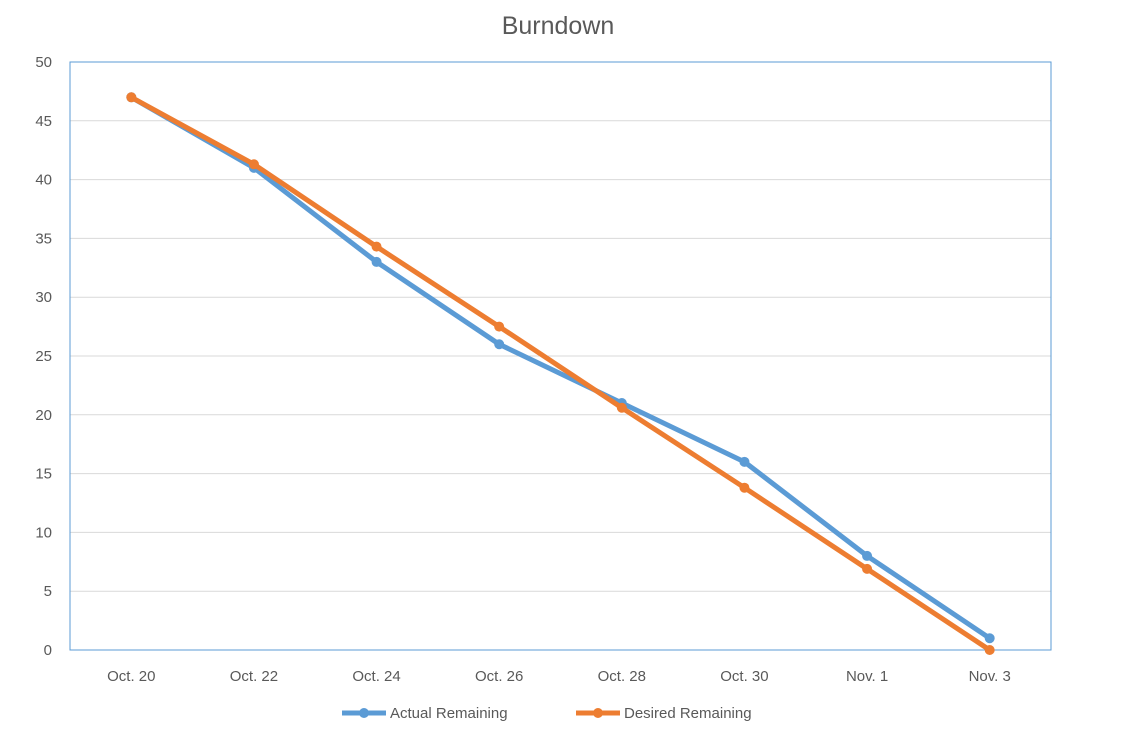 This screenshot has width=1134, height=732. What do you see at coordinates (688, 713) in the screenshot?
I see `legend-label: Desired Remaining` at bounding box center [688, 713].